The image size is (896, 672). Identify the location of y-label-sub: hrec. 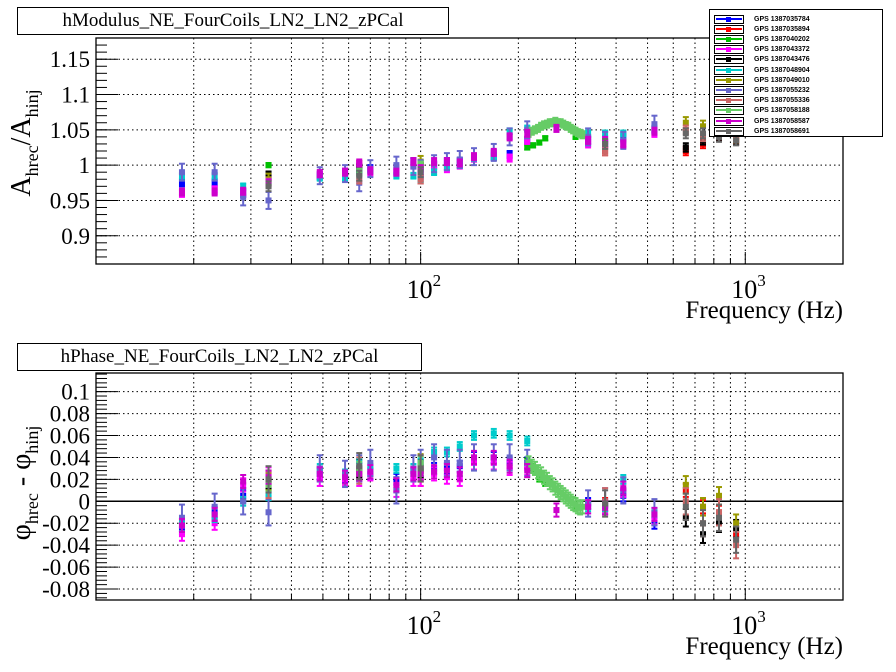
(32, 160).